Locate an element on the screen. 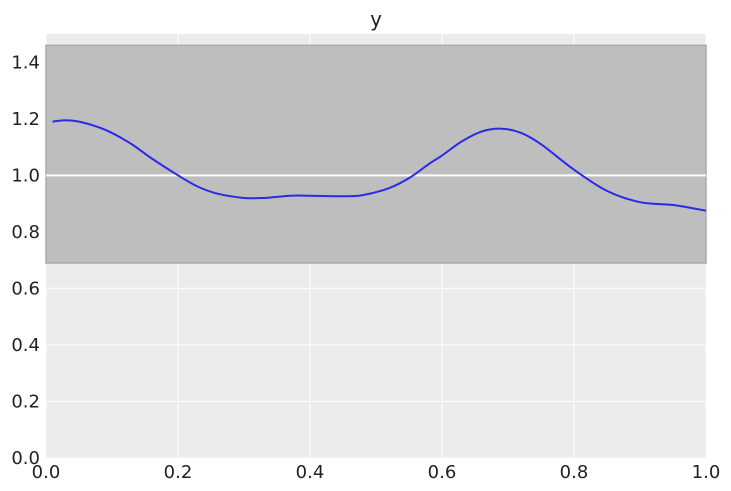 The image size is (731, 491). x-tick-label: 0.2 is located at coordinates (178, 472).